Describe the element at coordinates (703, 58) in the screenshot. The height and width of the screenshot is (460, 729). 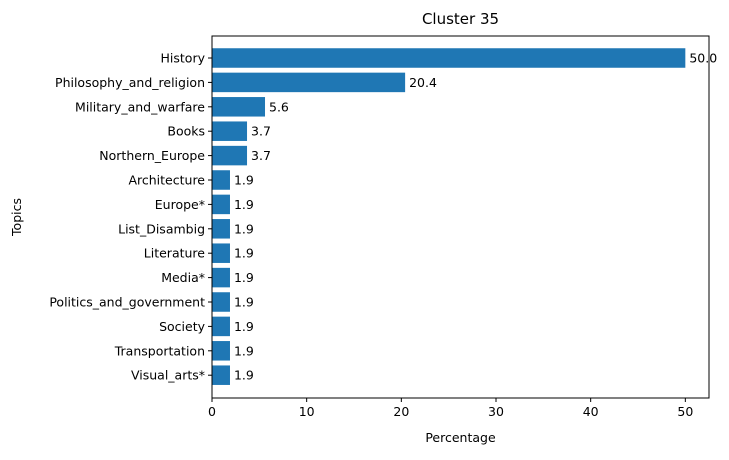
I see `bar-value-label: 50.0` at that location.